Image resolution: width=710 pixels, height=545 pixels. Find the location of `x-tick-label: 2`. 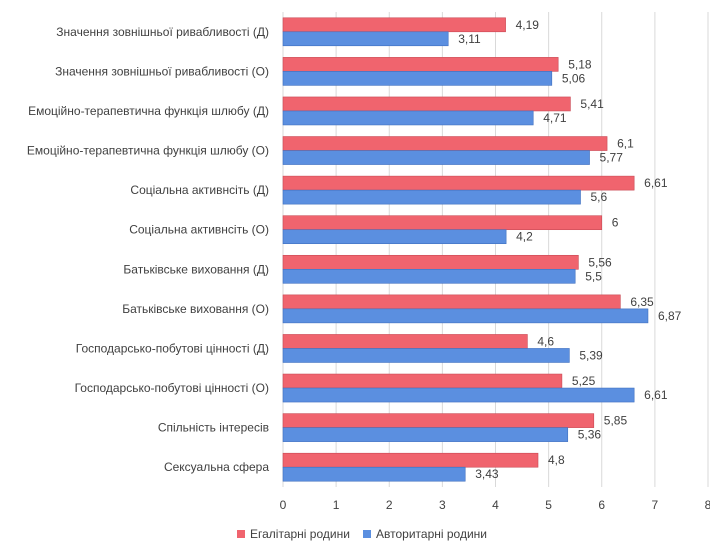

x-tick-label: 2 is located at coordinates (389, 505).